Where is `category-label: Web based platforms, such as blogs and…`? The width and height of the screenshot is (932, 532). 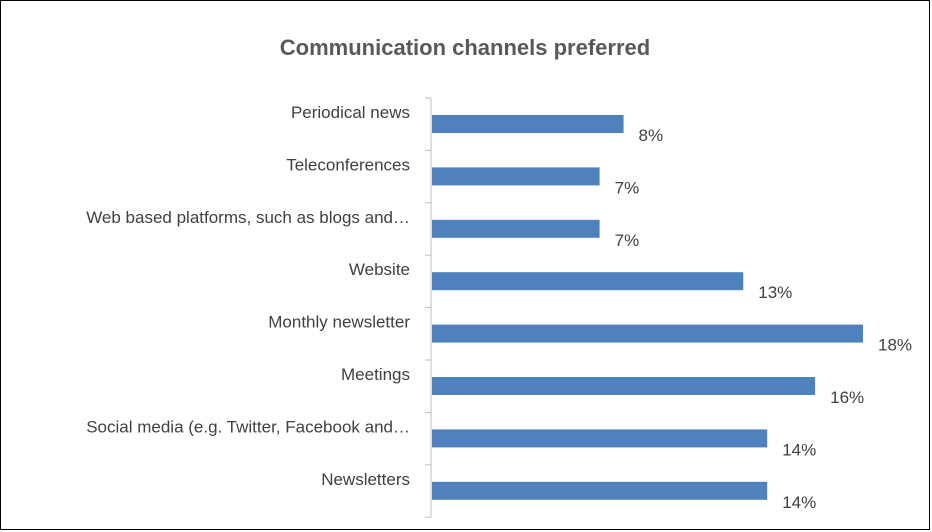
category-label: Web based platforms, such as blogs and… is located at coordinates (248, 217).